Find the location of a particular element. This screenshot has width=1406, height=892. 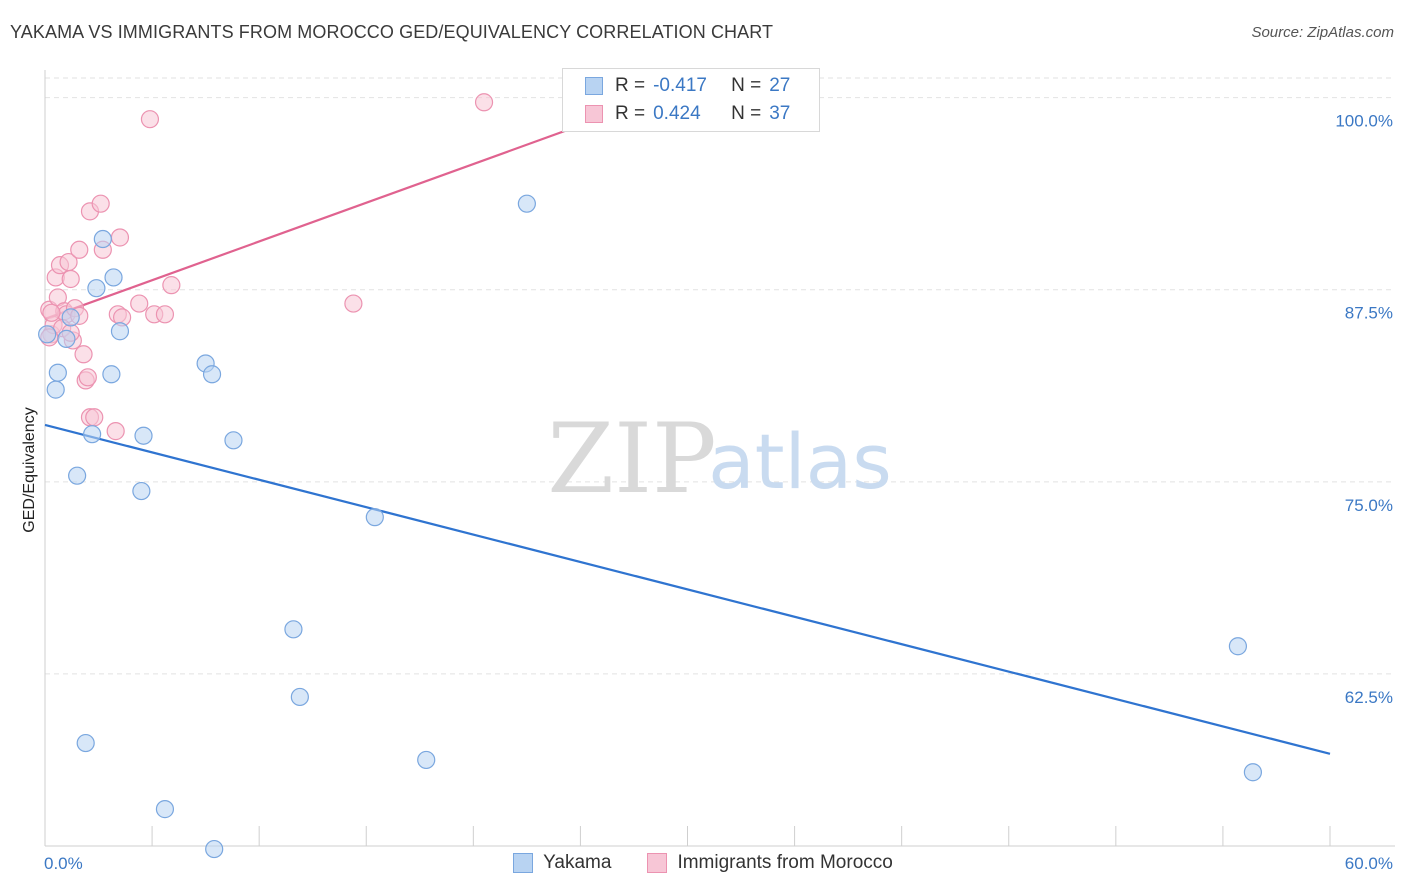

stats-legend-row-yakama: R = -0.417 N = 27 is located at coordinates (687, 86).